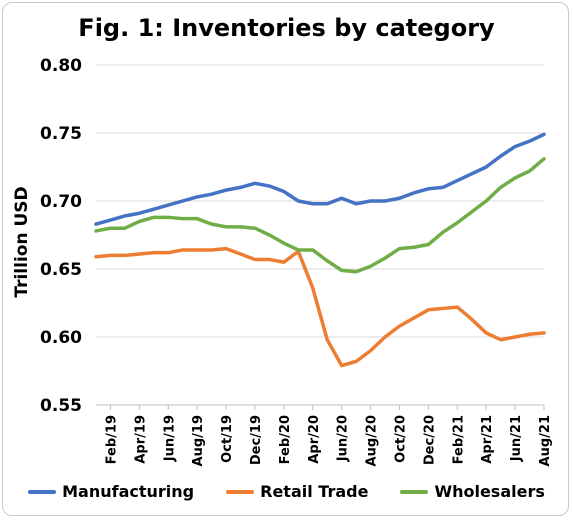 This screenshot has height=520, width=573. Describe the element at coordinates (489, 491) in the screenshot. I see `legend-label-wholesalers: Wholesalers` at that location.